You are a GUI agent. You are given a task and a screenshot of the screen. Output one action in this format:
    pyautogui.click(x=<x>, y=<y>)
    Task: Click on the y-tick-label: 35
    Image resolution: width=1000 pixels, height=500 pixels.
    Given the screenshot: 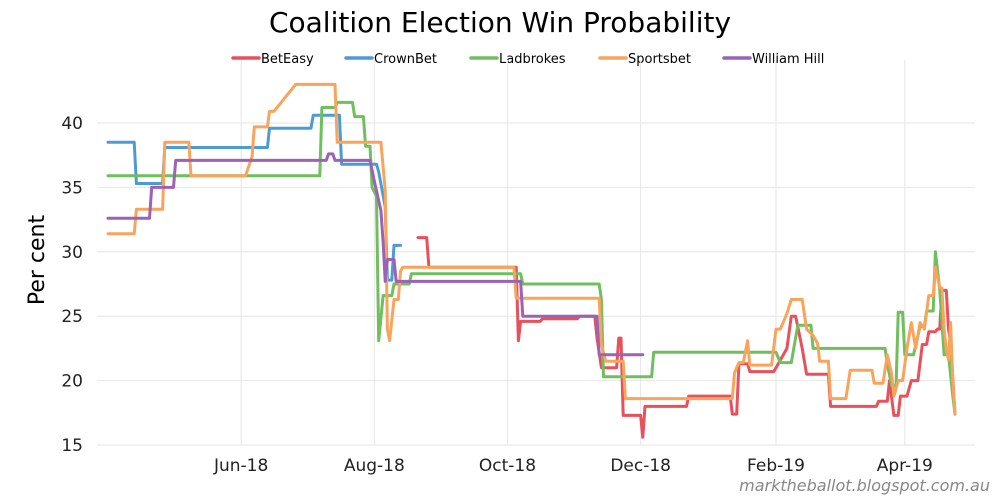 What is the action you would take?
    pyautogui.click(x=72, y=188)
    